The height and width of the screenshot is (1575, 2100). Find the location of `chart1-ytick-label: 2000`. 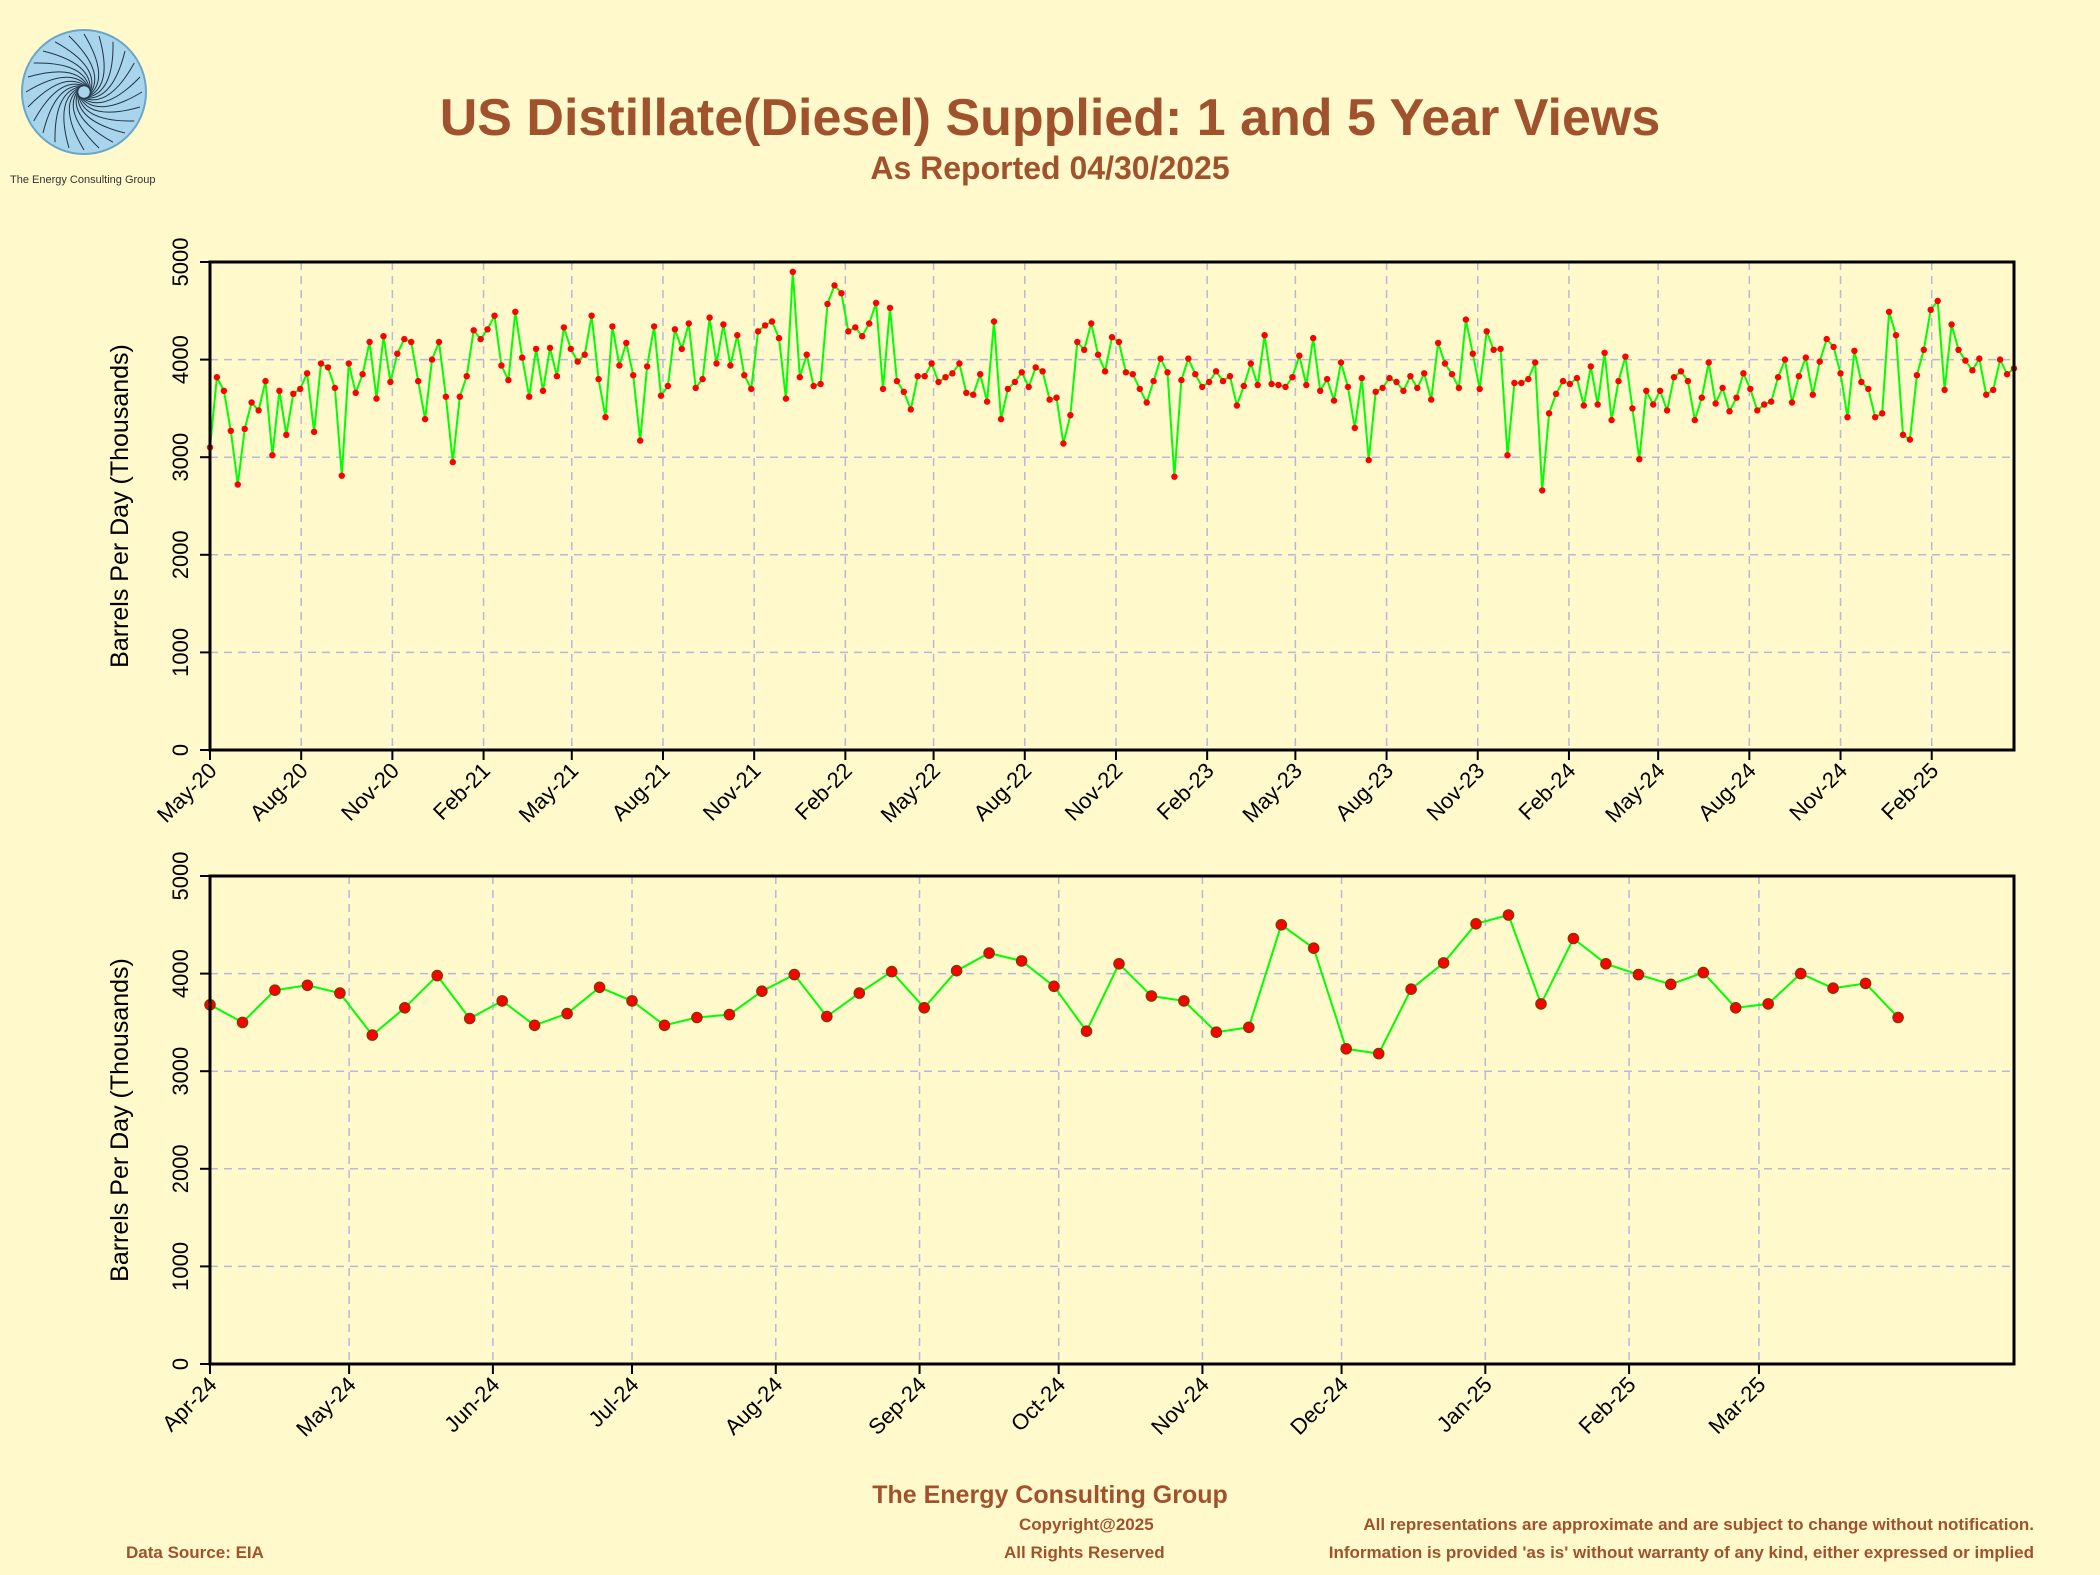

chart1-ytick-label: 2000 is located at coordinates (180, 554).